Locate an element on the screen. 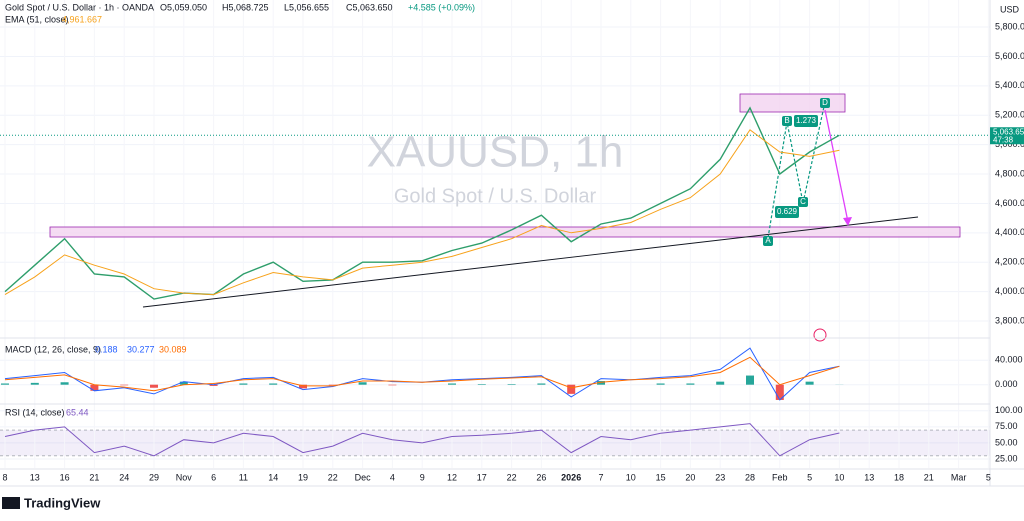  x-tick-label: 19 is located at coordinates (303, 477).